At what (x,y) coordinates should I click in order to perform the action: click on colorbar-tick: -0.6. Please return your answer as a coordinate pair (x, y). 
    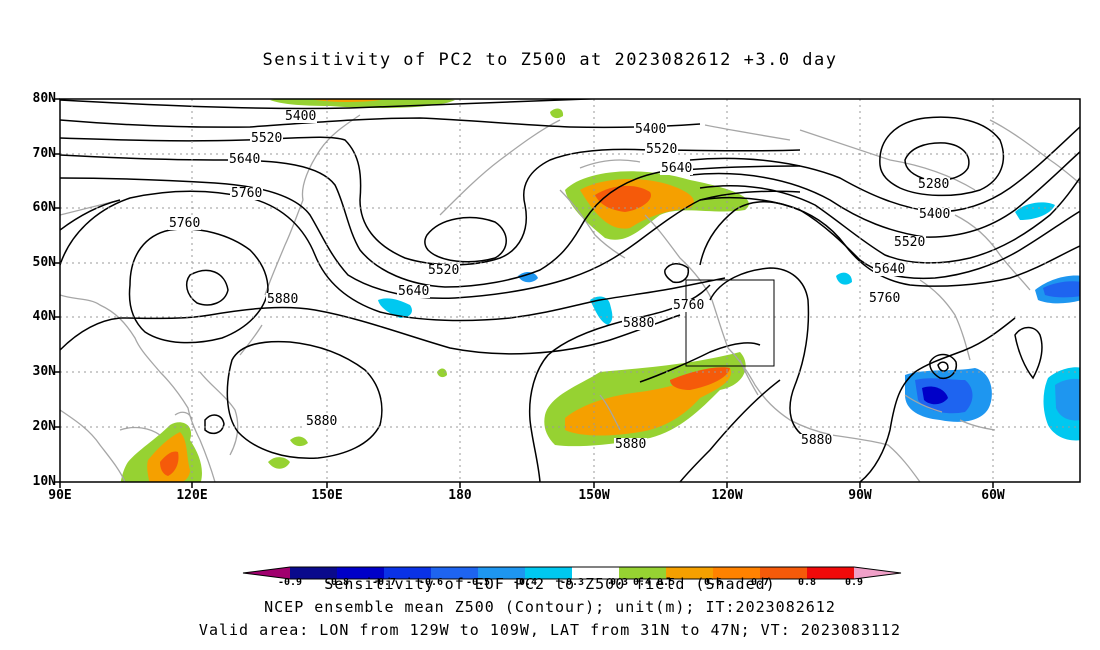
    Looking at the image, I should click on (431, 582).